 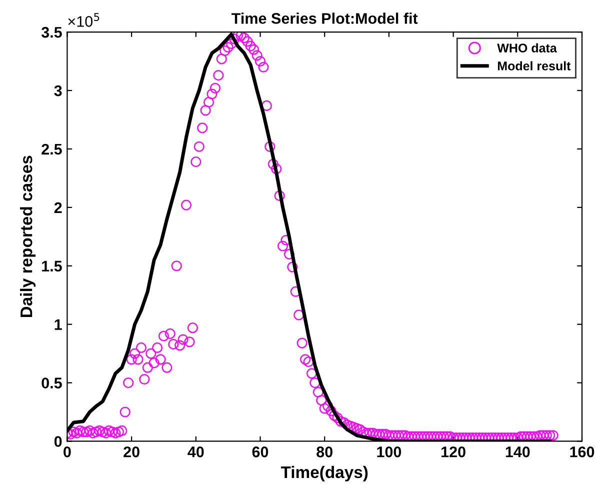 I want to click on x-tick-label: 100, so click(x=389, y=452).